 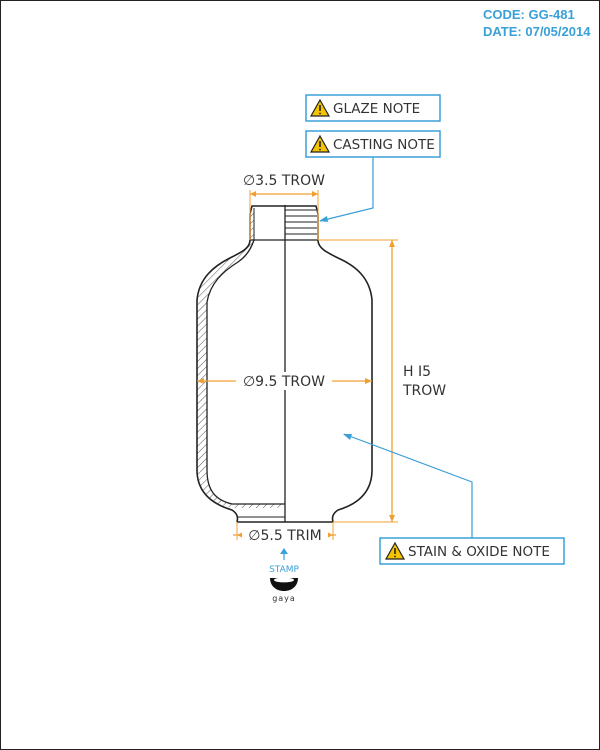 I want to click on outer-profile-right, so click(x=345, y=381).